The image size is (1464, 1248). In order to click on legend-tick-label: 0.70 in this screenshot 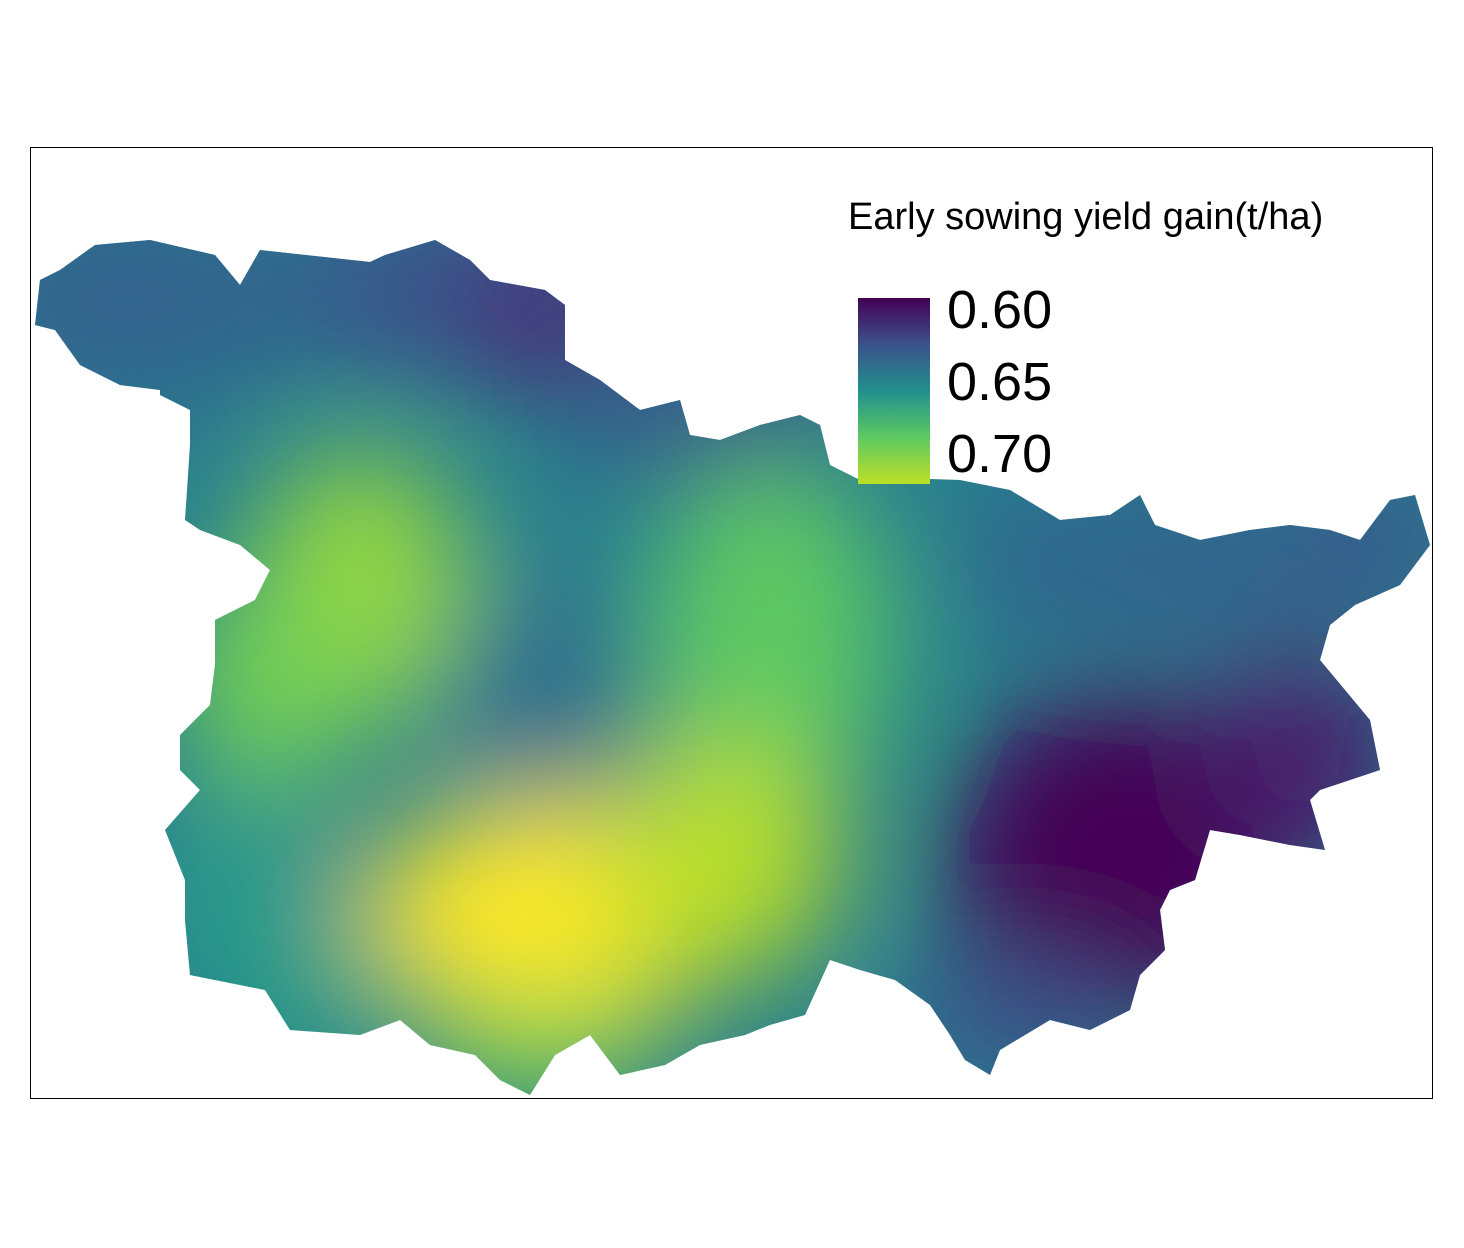, I will do `click(1000, 454)`.